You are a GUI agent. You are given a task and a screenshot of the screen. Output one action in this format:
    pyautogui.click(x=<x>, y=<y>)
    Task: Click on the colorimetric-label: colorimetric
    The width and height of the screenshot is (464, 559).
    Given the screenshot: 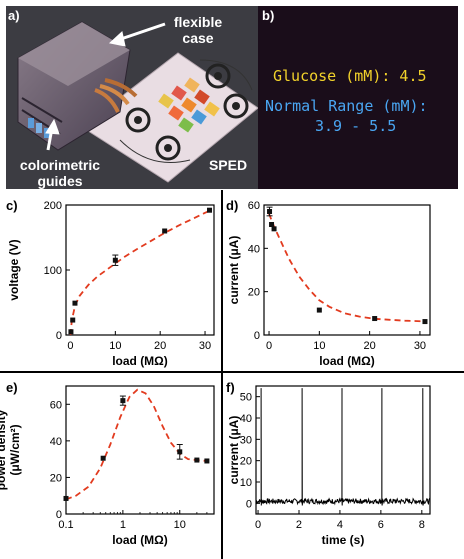 What is the action you would take?
    pyautogui.click(x=60, y=165)
    